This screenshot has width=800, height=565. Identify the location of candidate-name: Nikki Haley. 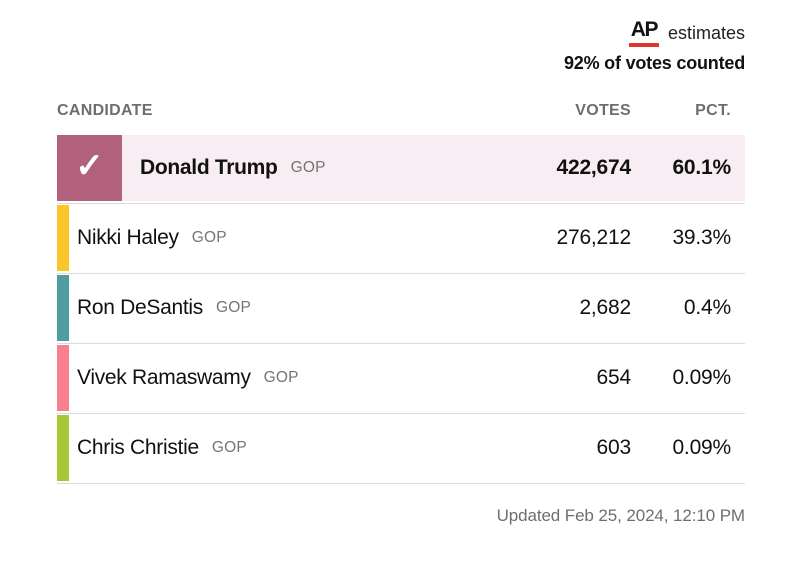
(128, 237).